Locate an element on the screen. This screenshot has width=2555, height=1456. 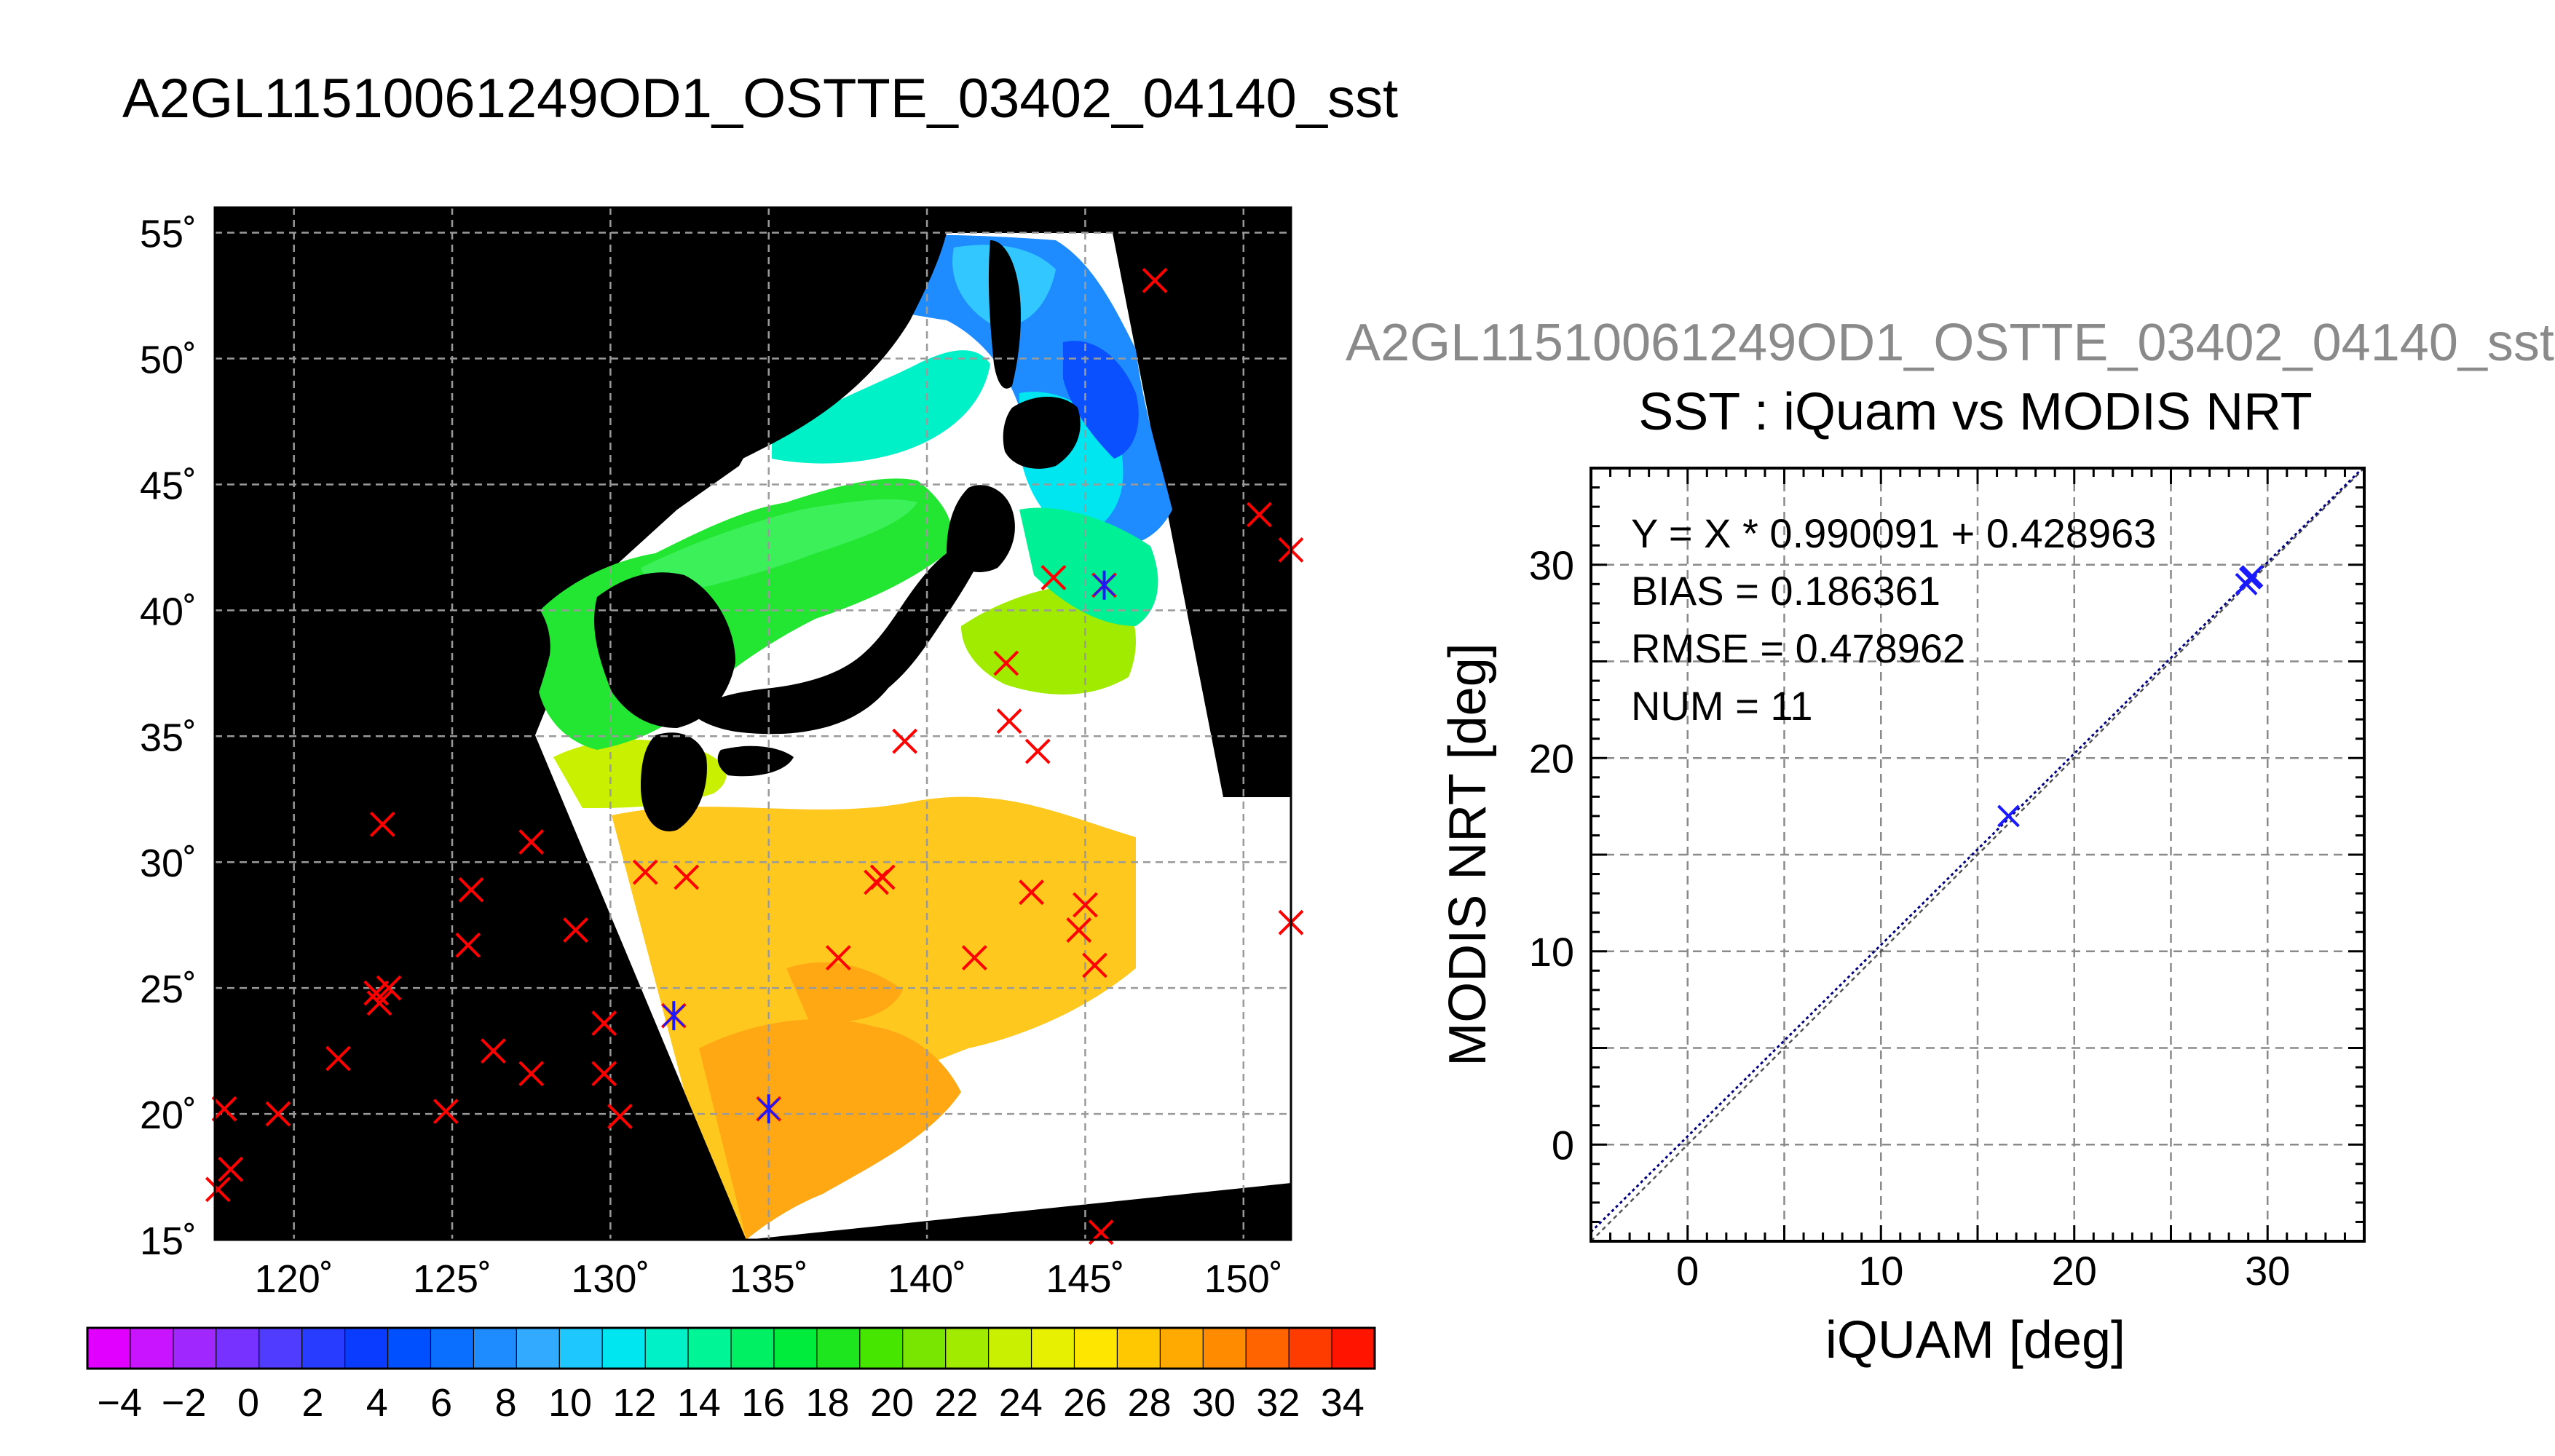
lon-tick-label: 145˚ is located at coordinates (1085, 1279).